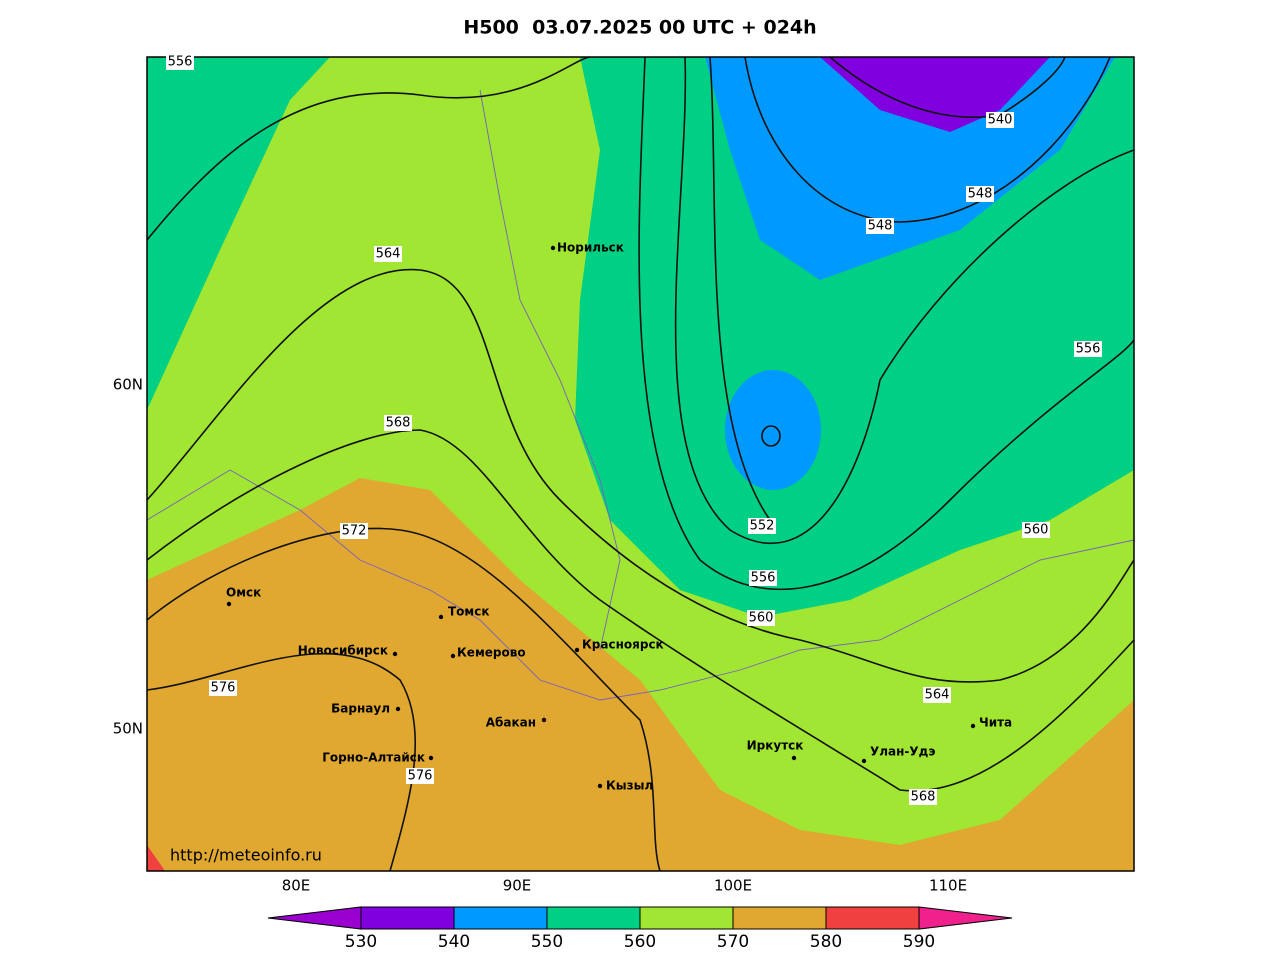  Describe the element at coordinates (454, 942) in the screenshot. I see `colorbar-tick-label: 540` at that location.